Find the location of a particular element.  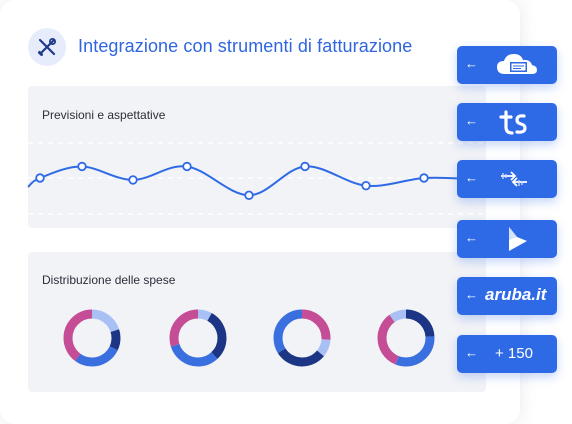

dynamics-logo is located at coordinates (518, 239).